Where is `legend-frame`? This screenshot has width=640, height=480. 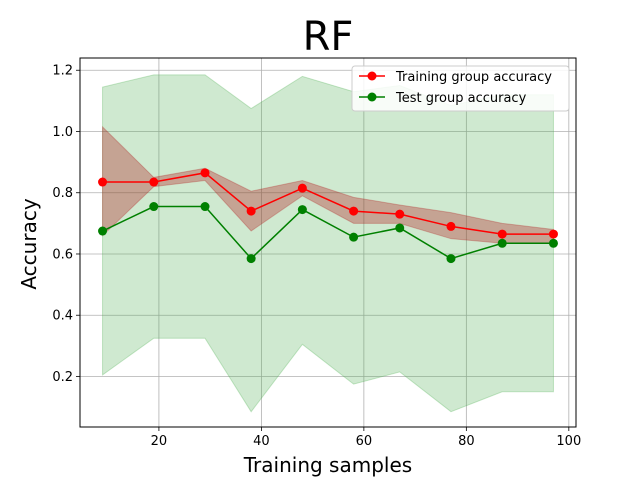
legend-frame is located at coordinates (460, 88).